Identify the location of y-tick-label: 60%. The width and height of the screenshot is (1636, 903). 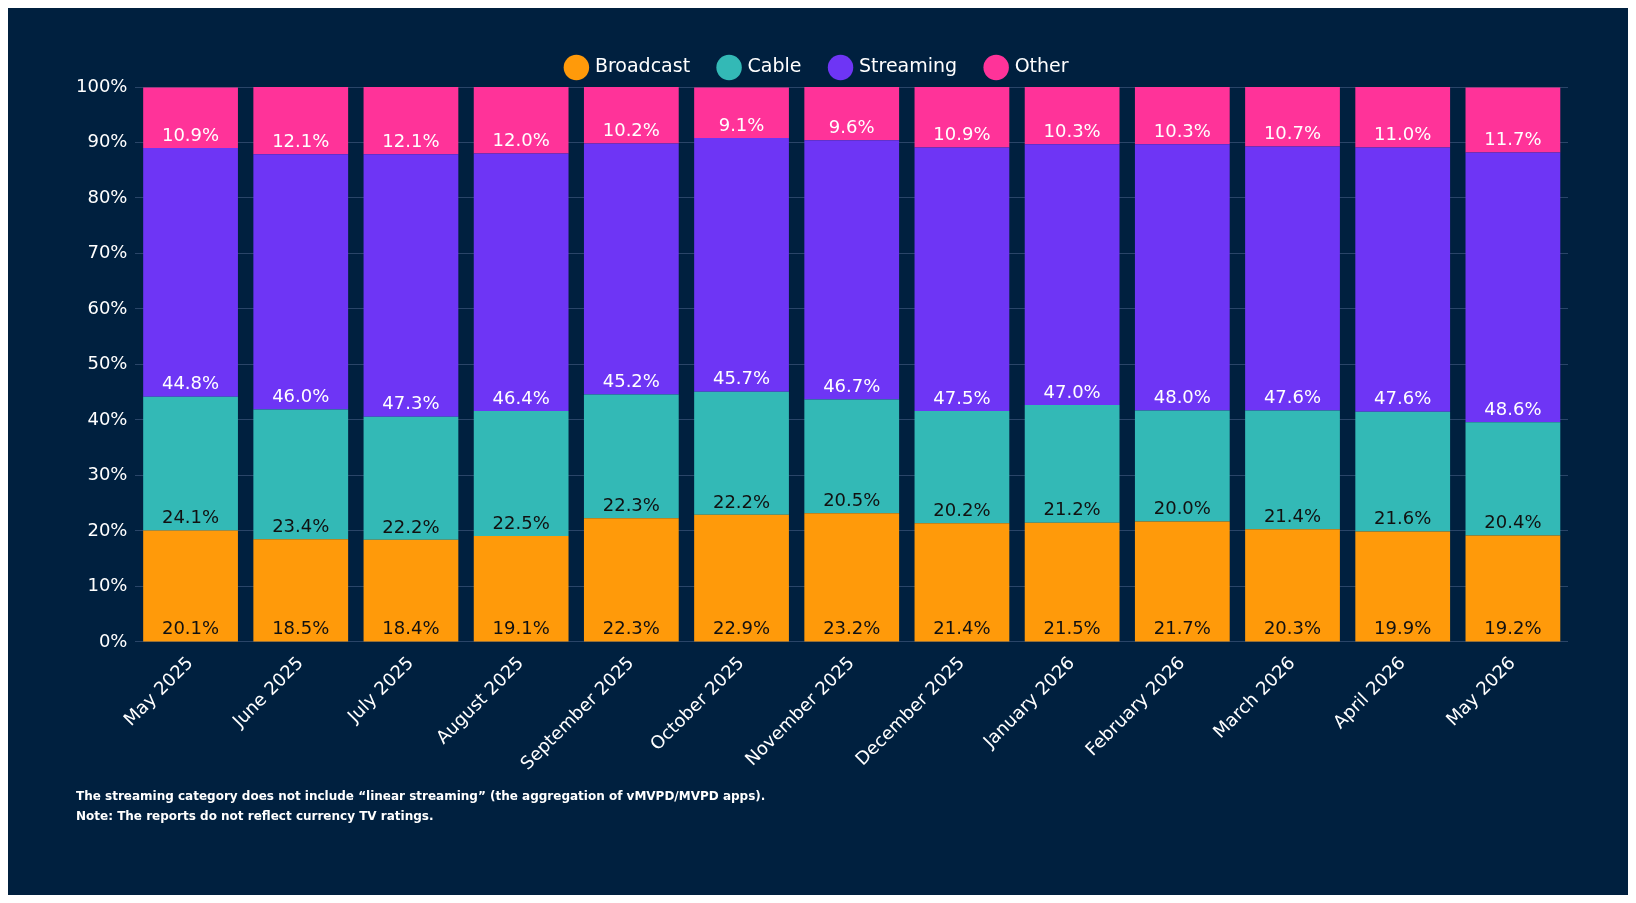
(107, 307).